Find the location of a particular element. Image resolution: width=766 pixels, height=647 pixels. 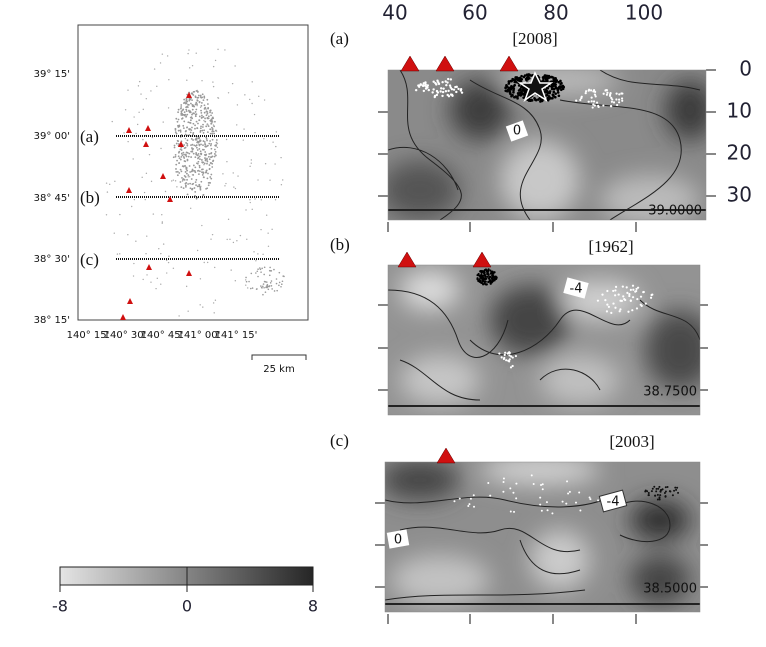

section-b is located at coordinates (544, 340).